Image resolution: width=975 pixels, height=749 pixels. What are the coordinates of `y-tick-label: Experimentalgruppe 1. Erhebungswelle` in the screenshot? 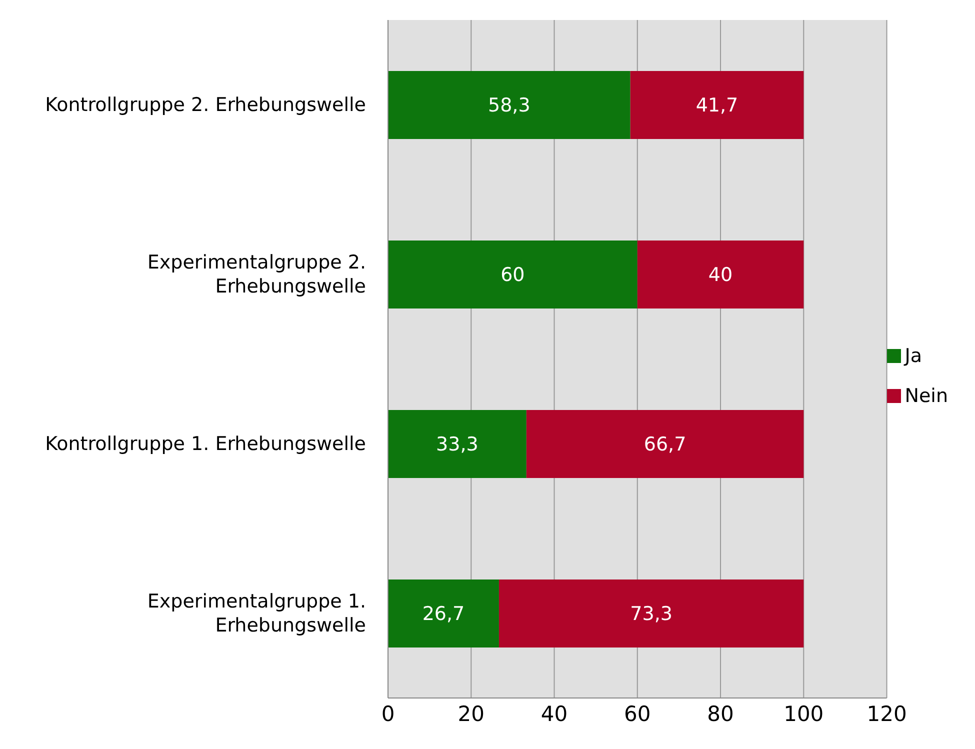 It's located at (256, 613).